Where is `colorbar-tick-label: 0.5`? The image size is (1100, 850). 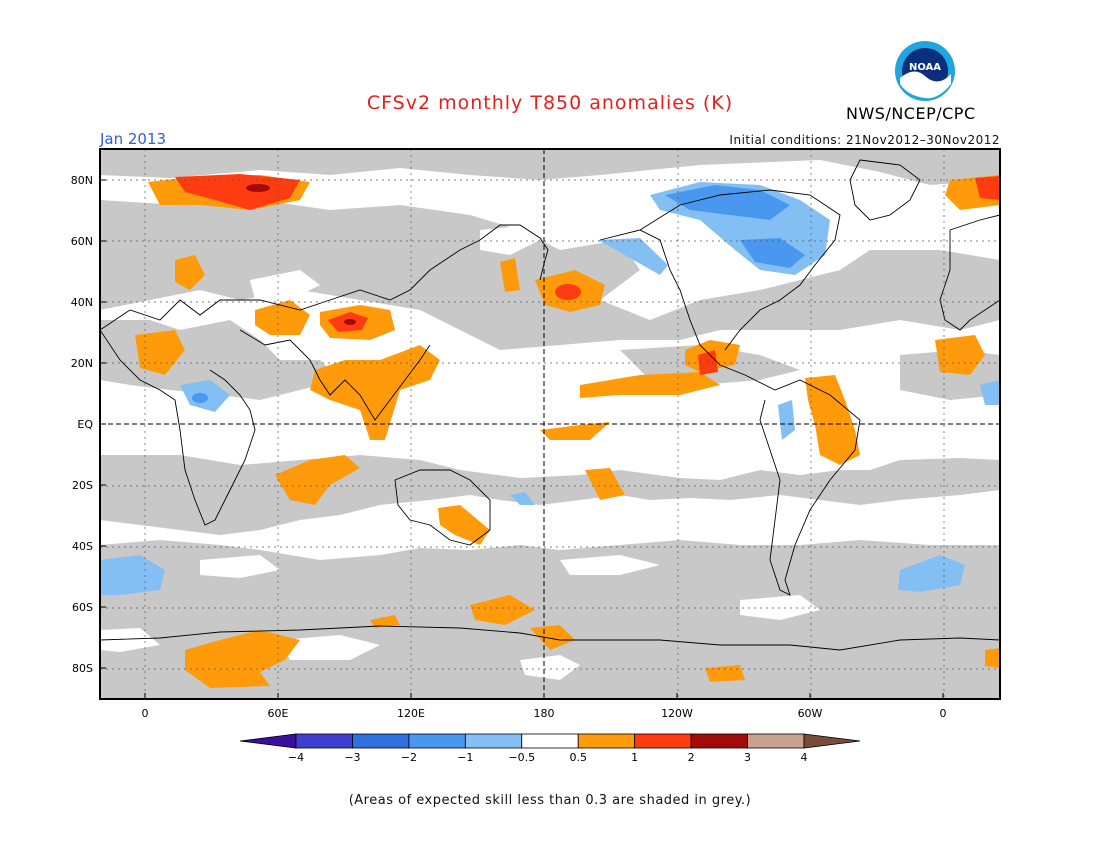
colorbar-tick-label: 0.5 is located at coordinates (578, 757).